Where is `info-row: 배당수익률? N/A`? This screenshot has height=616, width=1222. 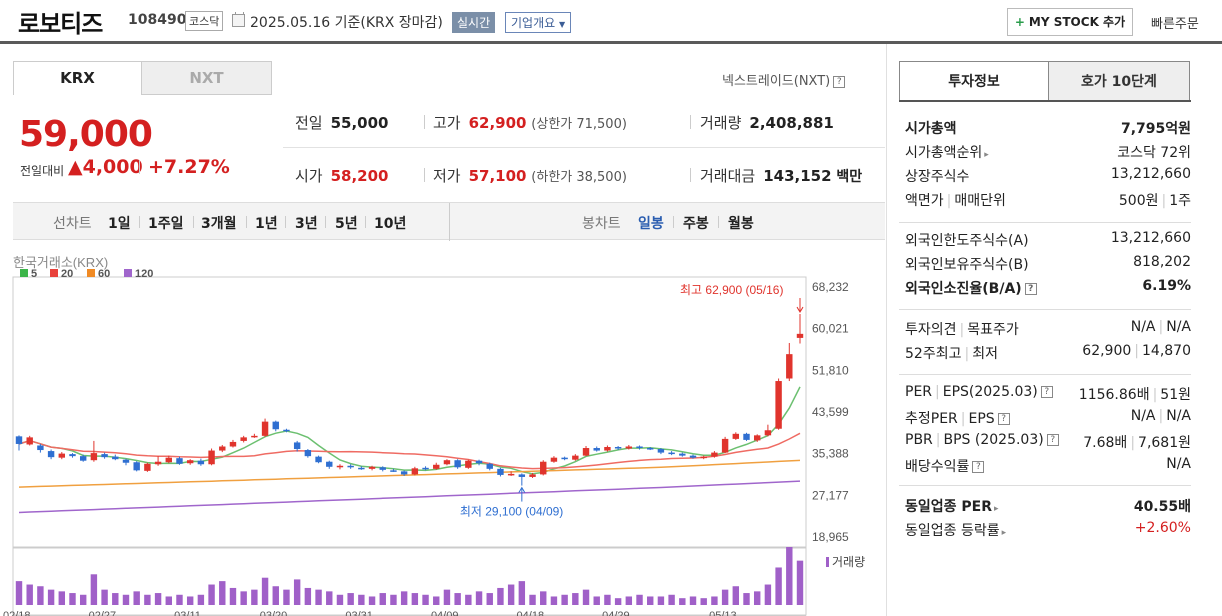
info-row: 배당수익률? N/A is located at coordinates (1048, 467).